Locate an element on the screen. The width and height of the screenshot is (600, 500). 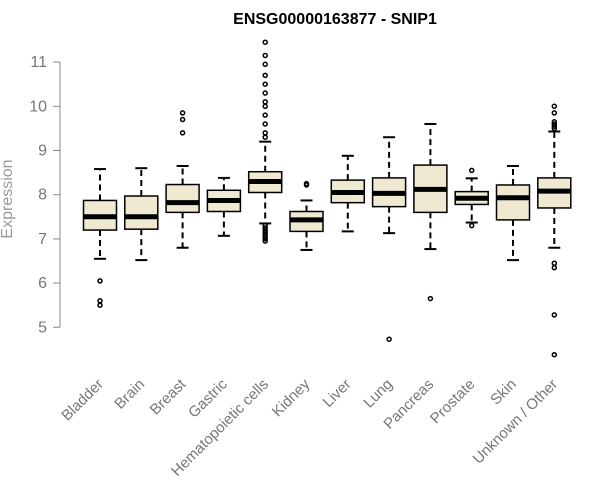
x-tick-label: Kidney is located at coordinates (291, 397).